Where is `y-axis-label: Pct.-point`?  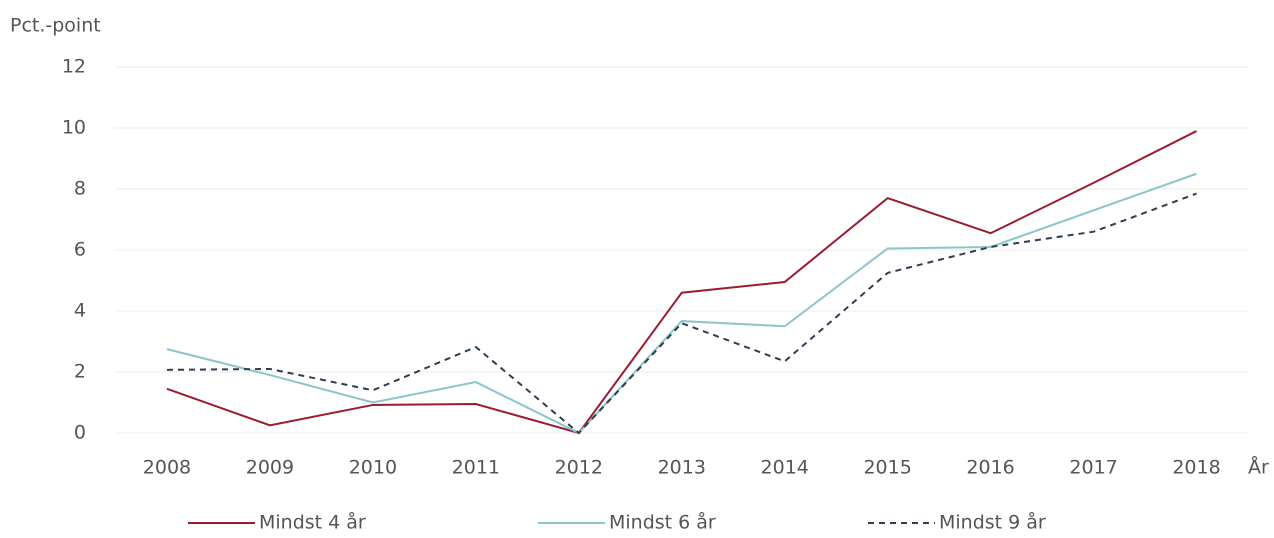
y-axis-label: Pct.-point is located at coordinates (55, 26).